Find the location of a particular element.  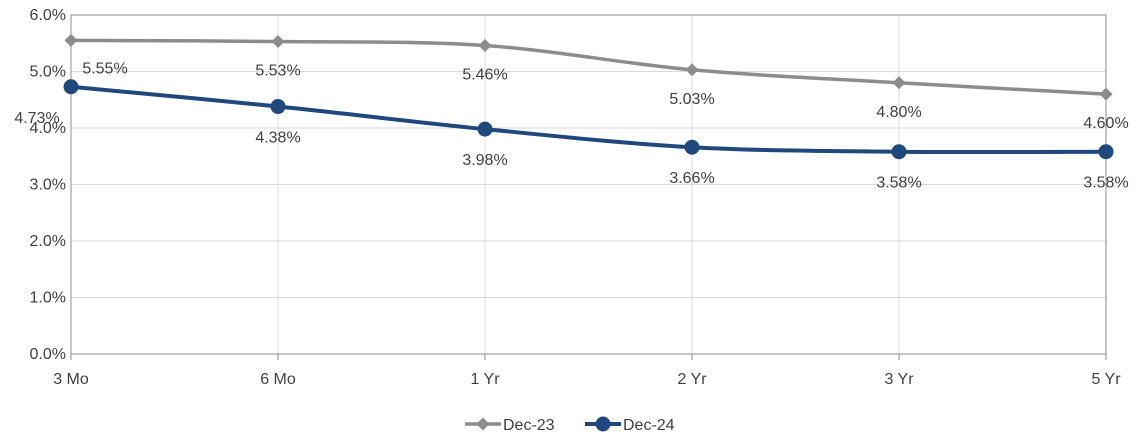

x-tick-label: 3 Mo is located at coordinates (71, 379).